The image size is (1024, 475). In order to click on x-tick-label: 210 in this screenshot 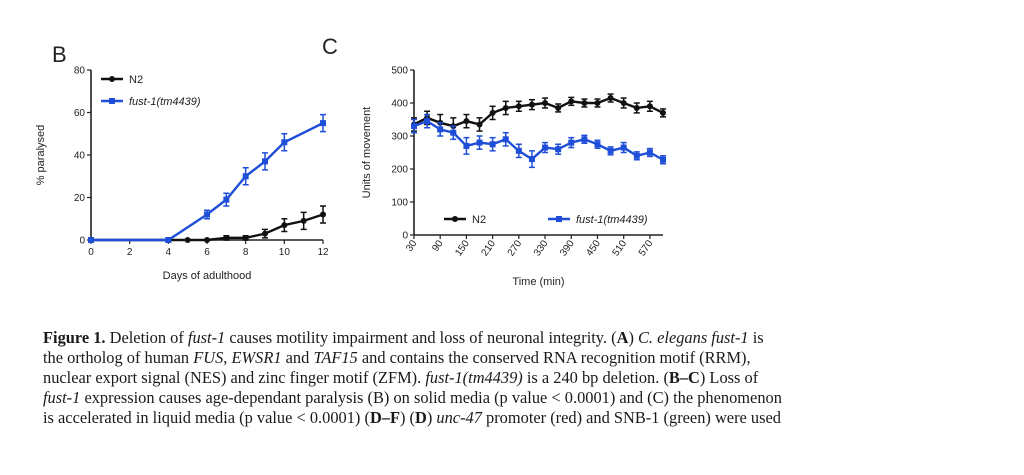, I will do `click(489, 248)`.